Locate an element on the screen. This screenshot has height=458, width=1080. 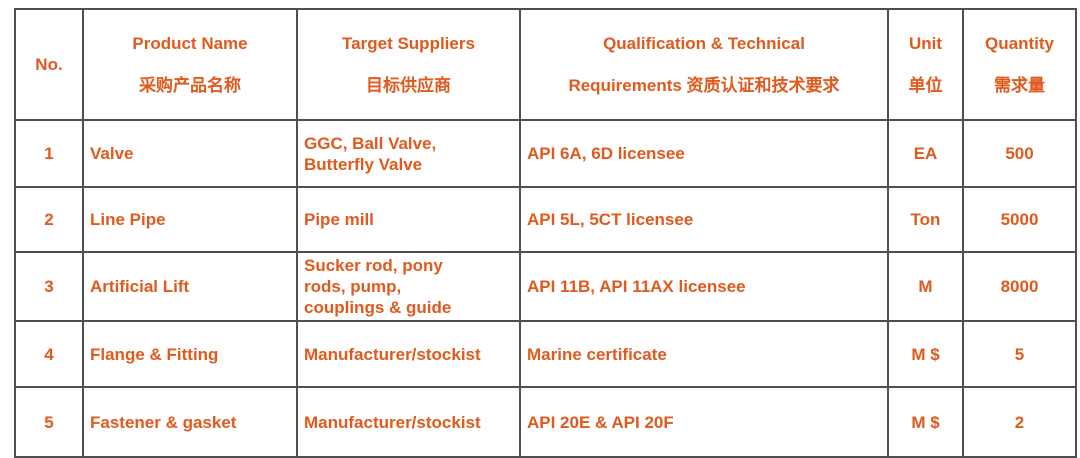
cell-qualification: API 6A, 6D licensee is located at coordinates (704, 153).